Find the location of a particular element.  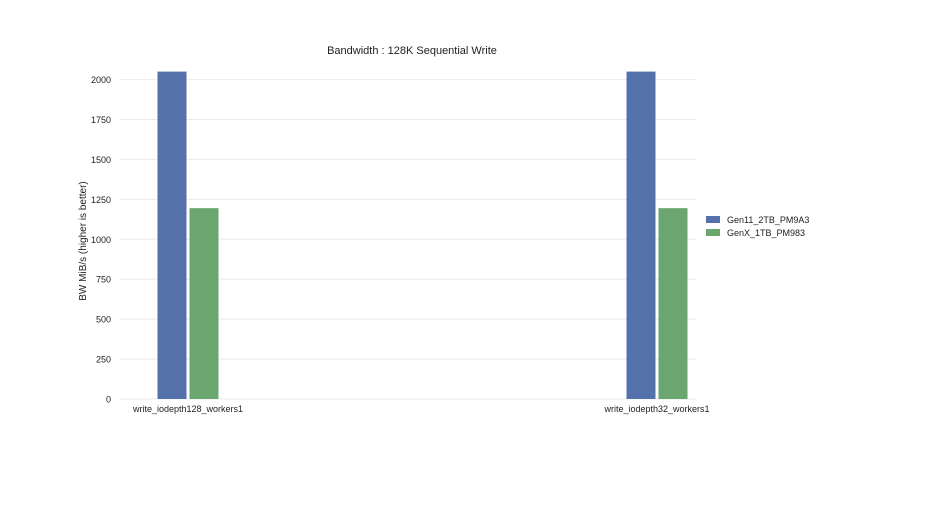

y-tick-label: 500 is located at coordinates (103, 320).